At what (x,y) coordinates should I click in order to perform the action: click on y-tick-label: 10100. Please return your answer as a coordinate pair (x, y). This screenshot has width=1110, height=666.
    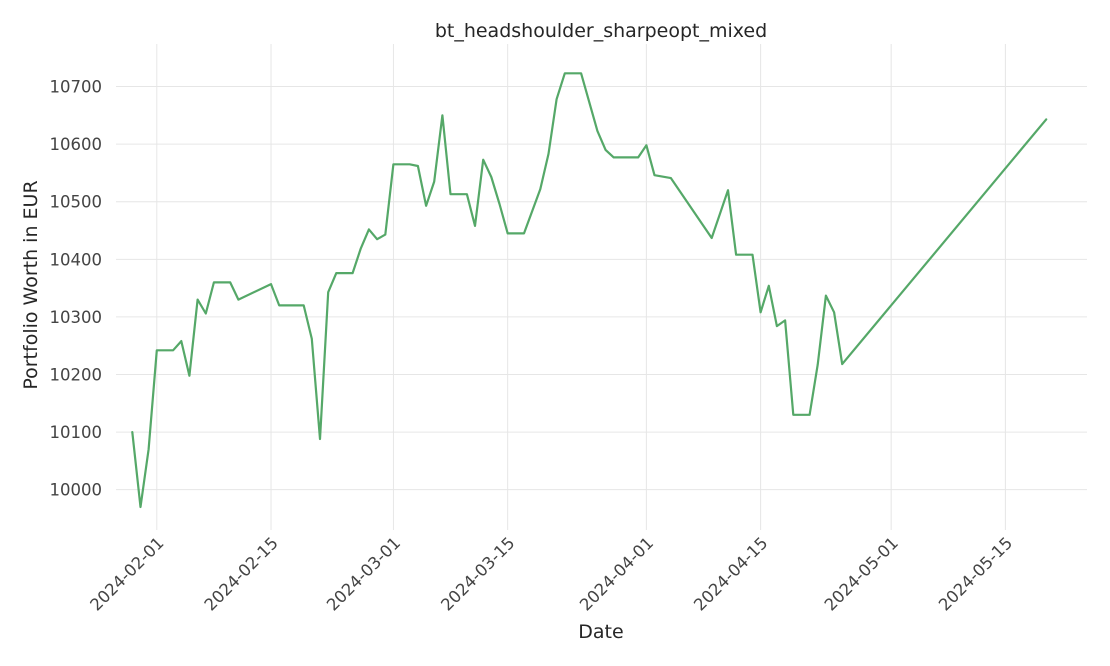
    Looking at the image, I should click on (76, 432).